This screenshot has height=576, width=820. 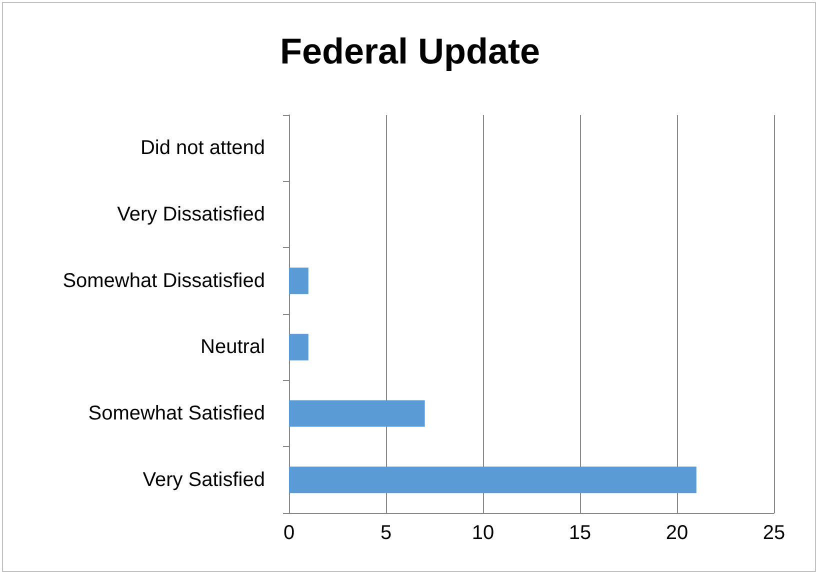 What do you see at coordinates (677, 533) in the screenshot?
I see `x-tick-label: 20` at bounding box center [677, 533].